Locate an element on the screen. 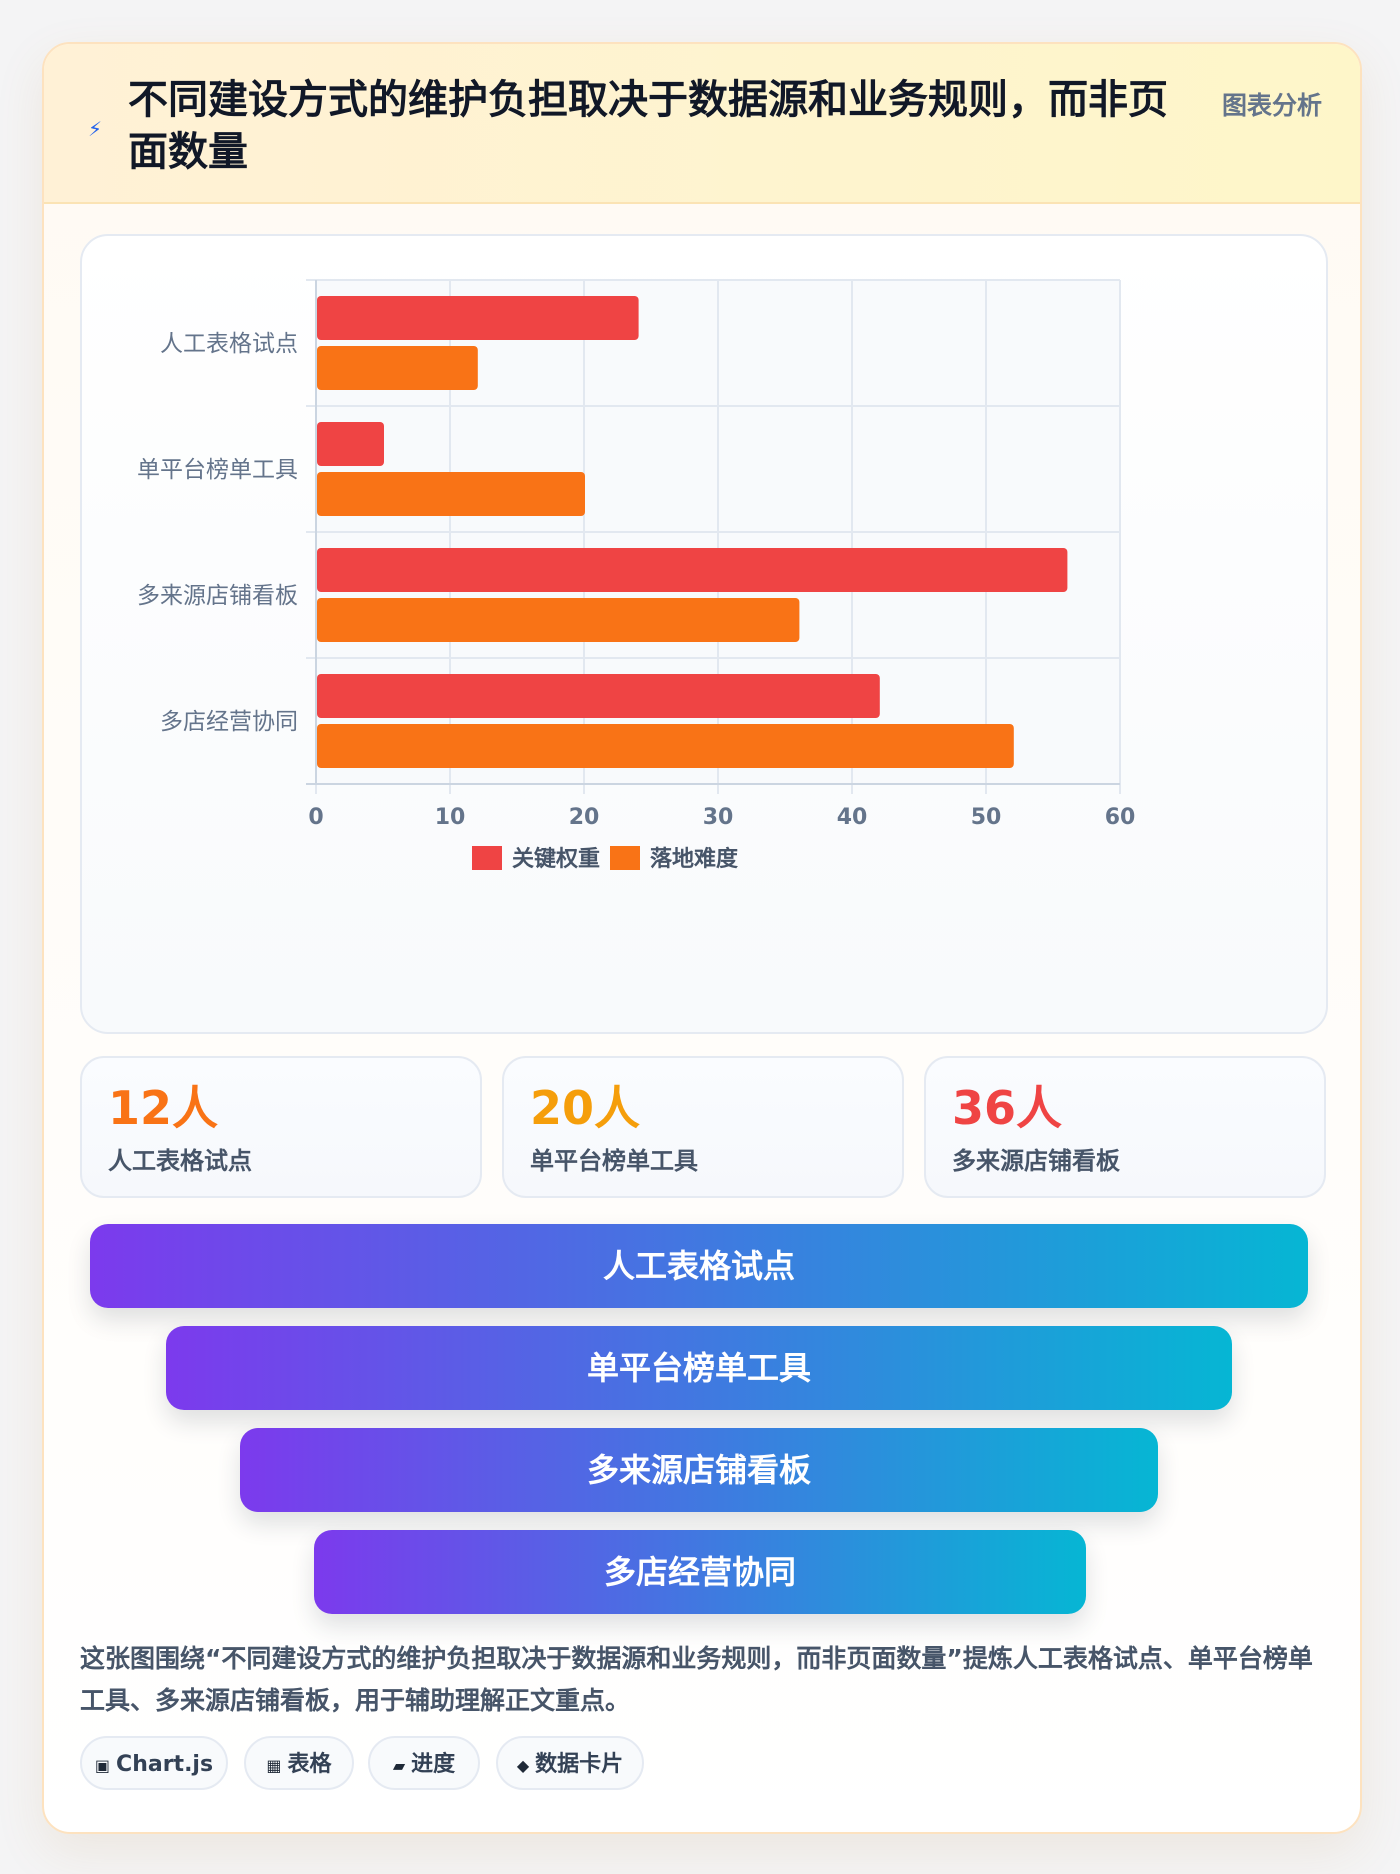 The height and width of the screenshot is (1874, 1400). category-tag: 图表分析 is located at coordinates (1272, 105).